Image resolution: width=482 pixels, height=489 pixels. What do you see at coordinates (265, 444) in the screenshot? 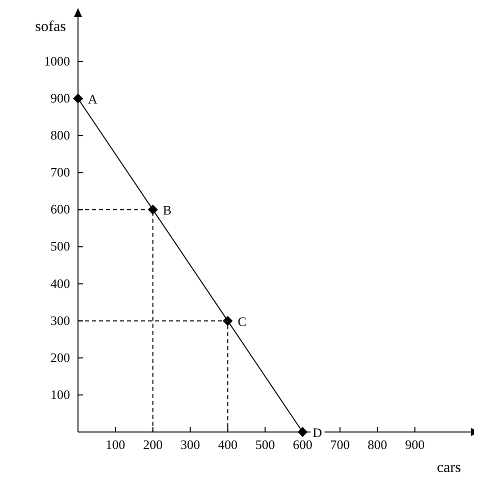
I see `x-tick-label: 500` at bounding box center [265, 444].